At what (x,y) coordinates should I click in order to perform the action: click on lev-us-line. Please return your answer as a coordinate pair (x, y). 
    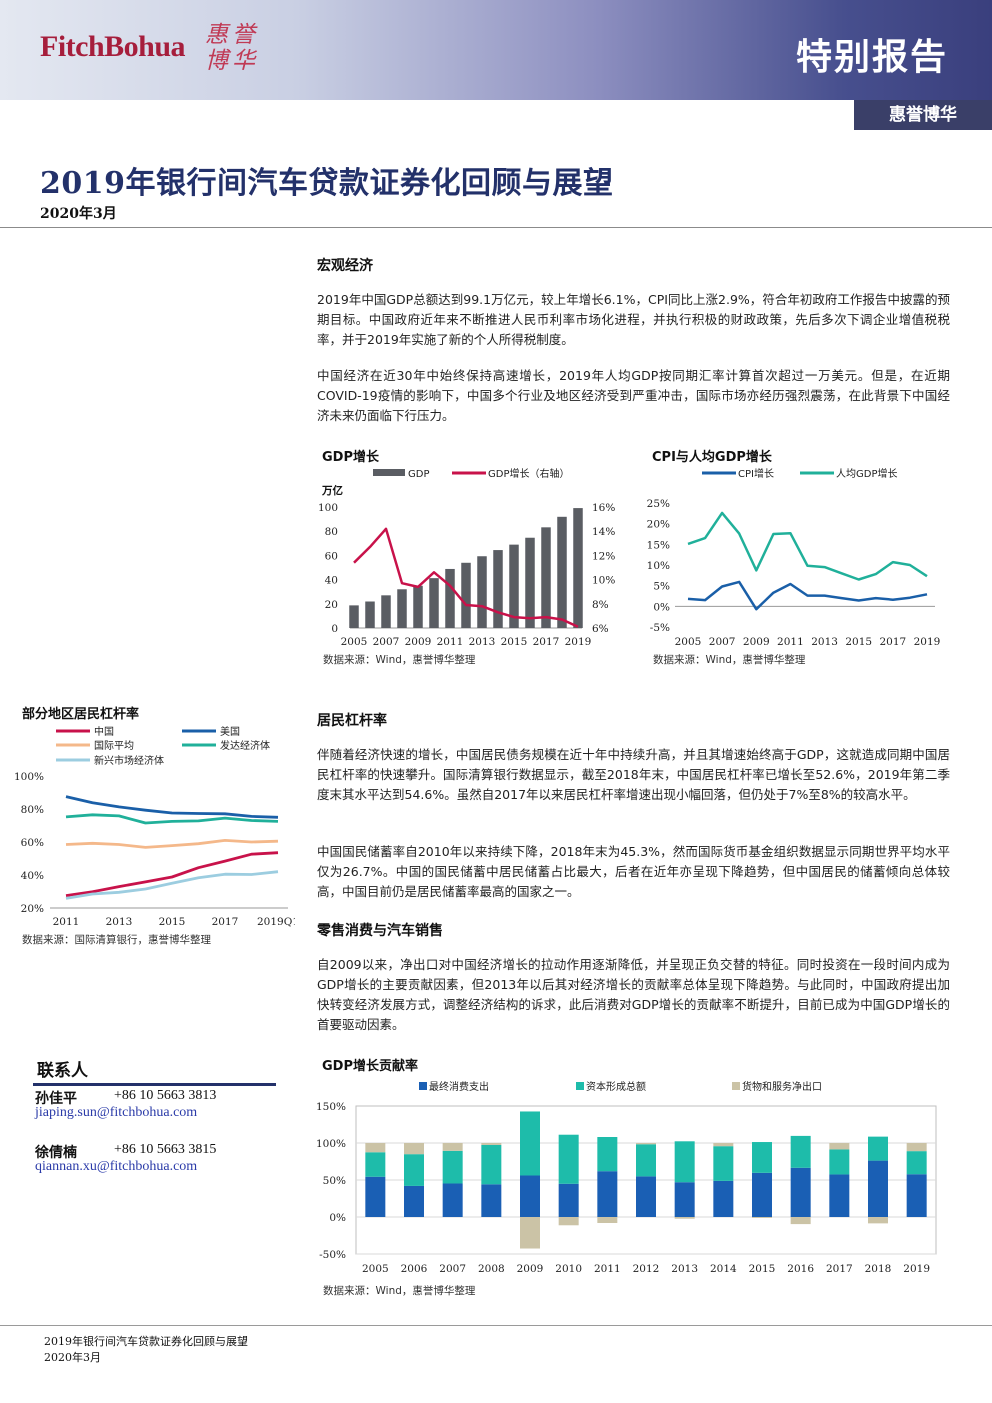
    Looking at the image, I should click on (172, 807).